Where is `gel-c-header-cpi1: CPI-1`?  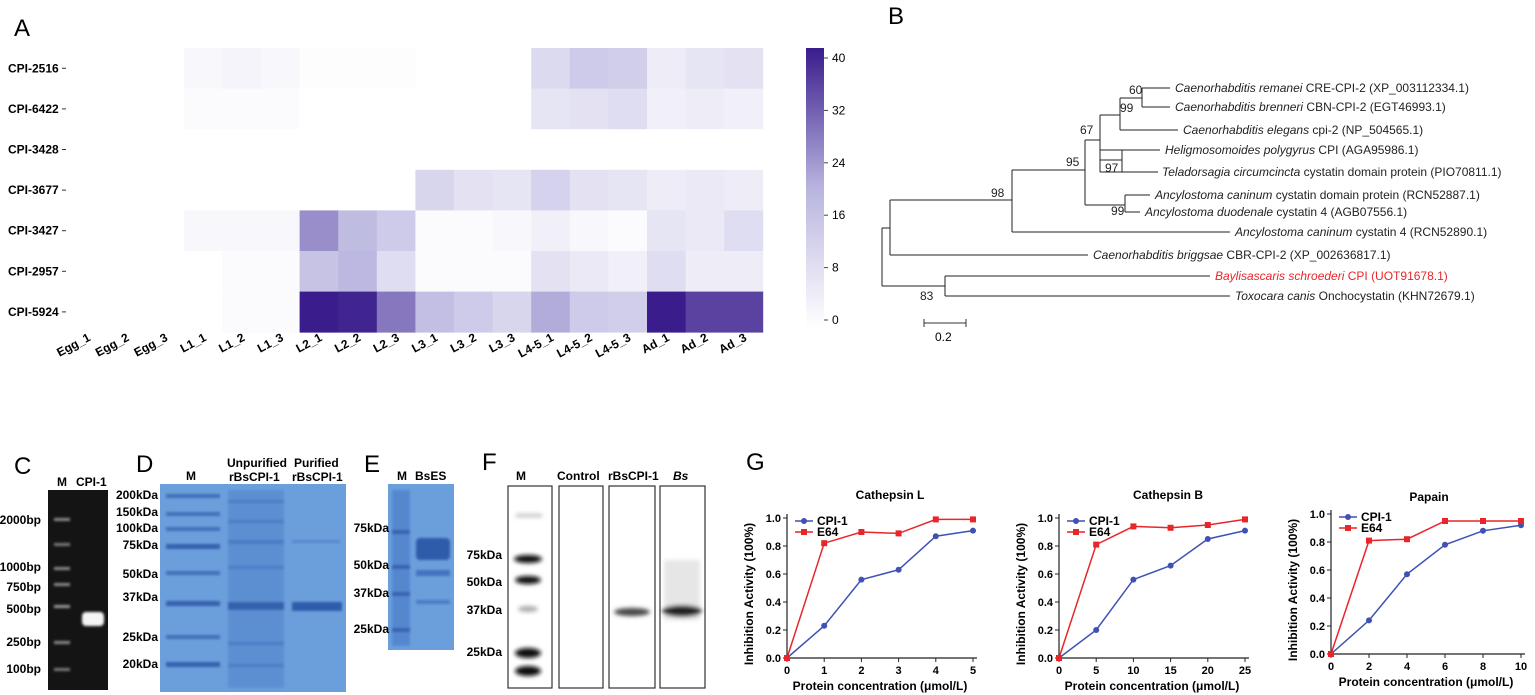
gel-c-header-cpi1: CPI-1 is located at coordinates (91, 482).